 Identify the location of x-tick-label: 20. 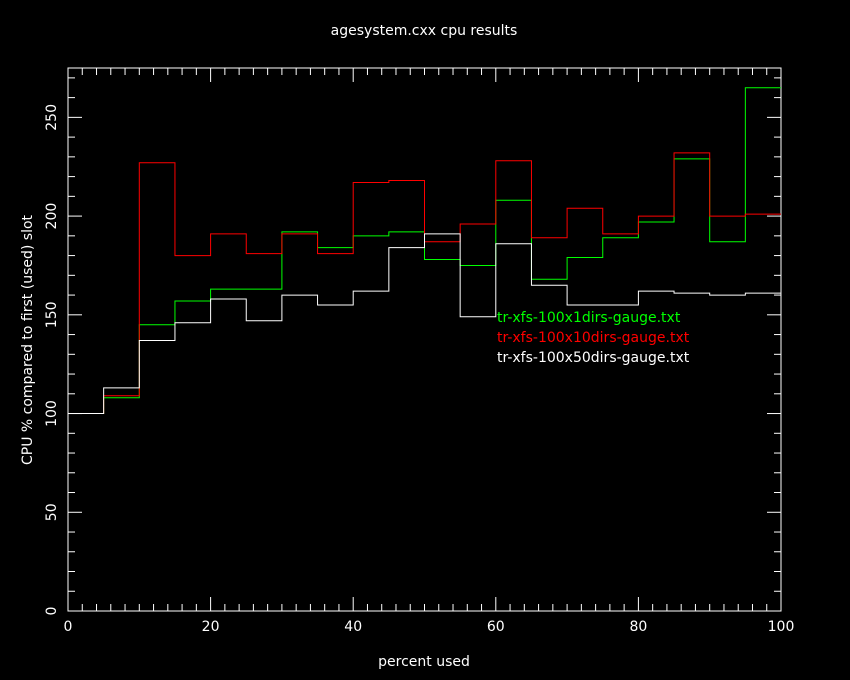
(211, 627).